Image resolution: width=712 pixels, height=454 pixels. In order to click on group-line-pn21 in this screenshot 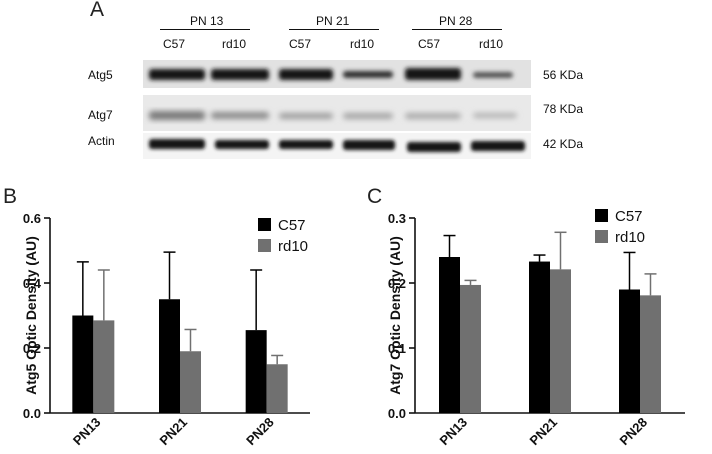, I will do `click(334, 29)`.